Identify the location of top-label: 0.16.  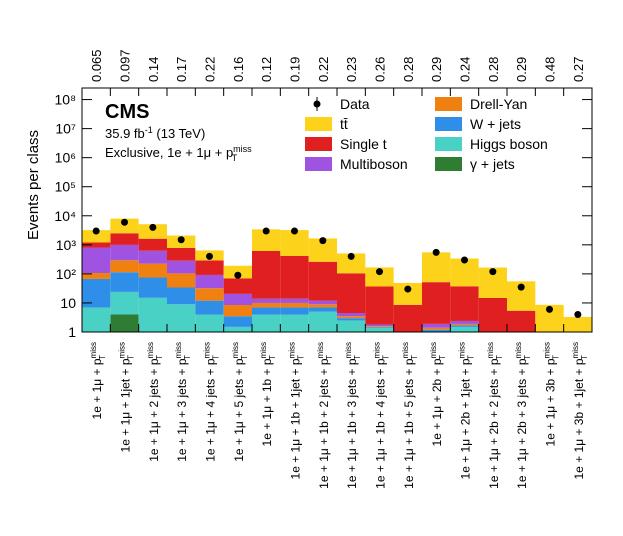
(238, 69).